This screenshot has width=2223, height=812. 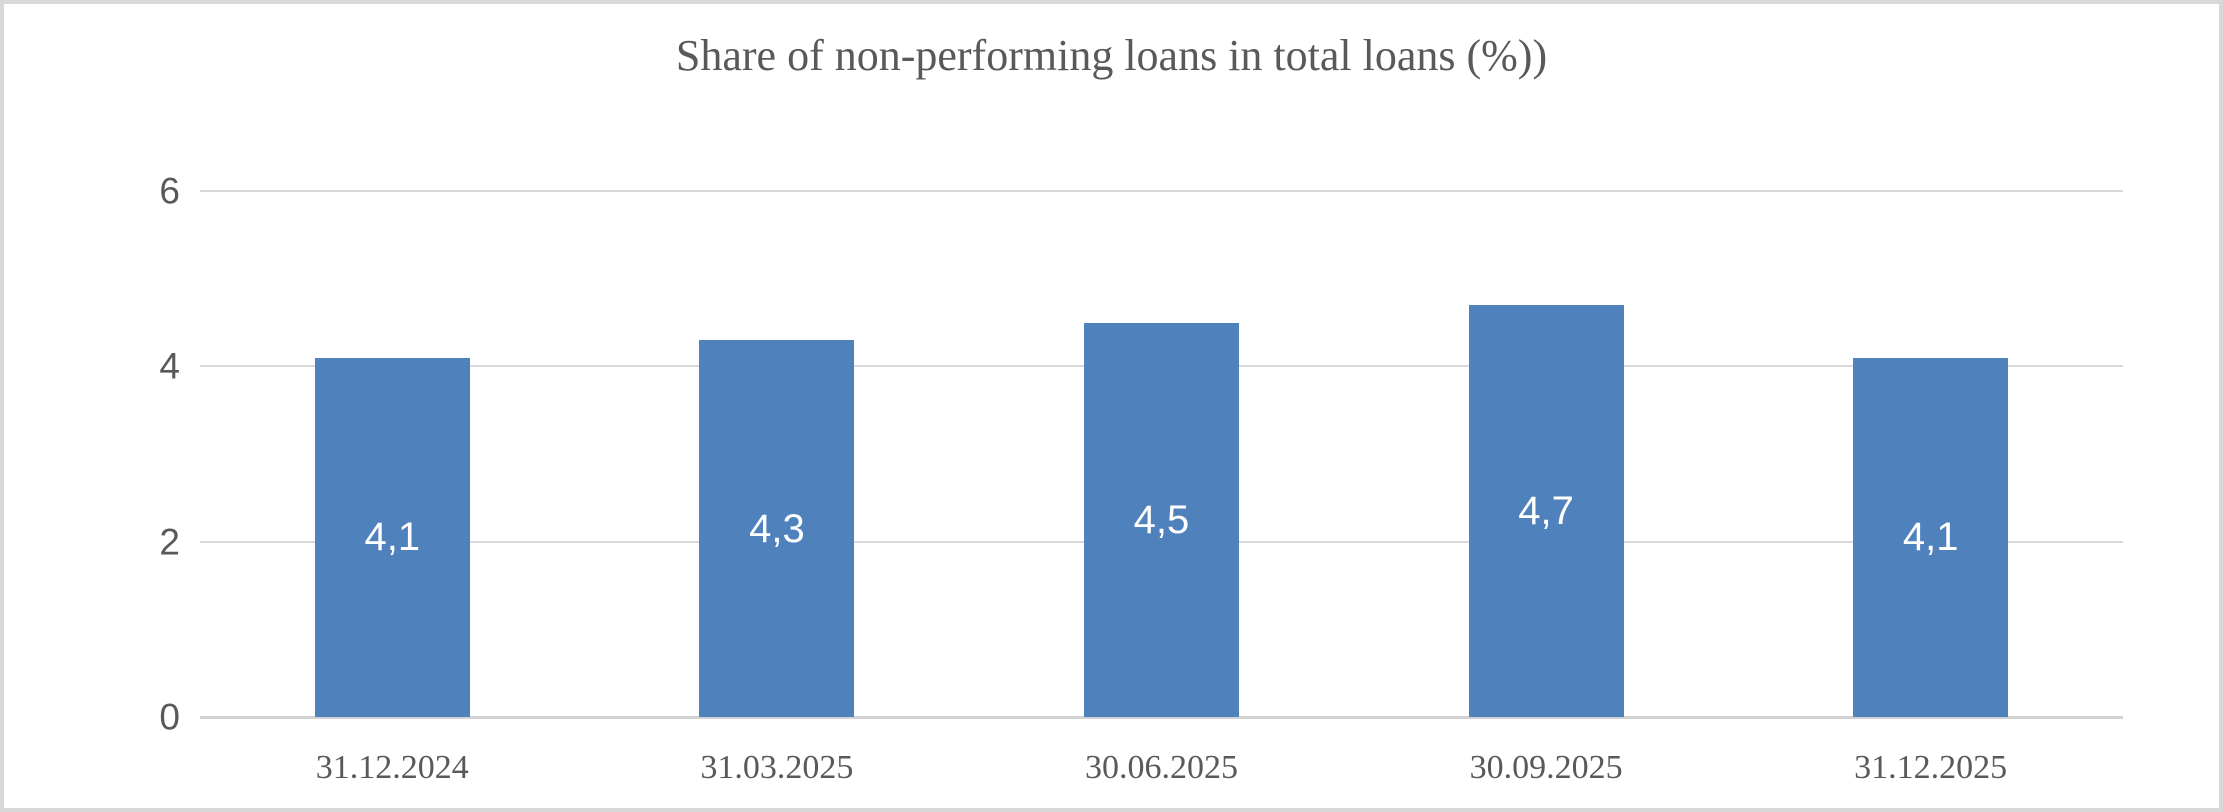 I want to click on y-tick-label-6: 6, so click(x=169, y=191).